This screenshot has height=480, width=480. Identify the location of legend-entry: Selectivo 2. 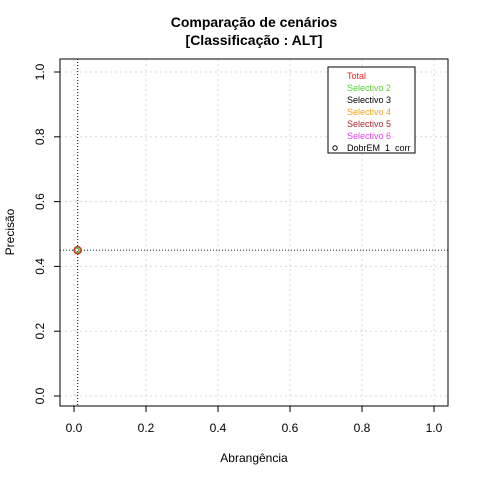
(369, 88).